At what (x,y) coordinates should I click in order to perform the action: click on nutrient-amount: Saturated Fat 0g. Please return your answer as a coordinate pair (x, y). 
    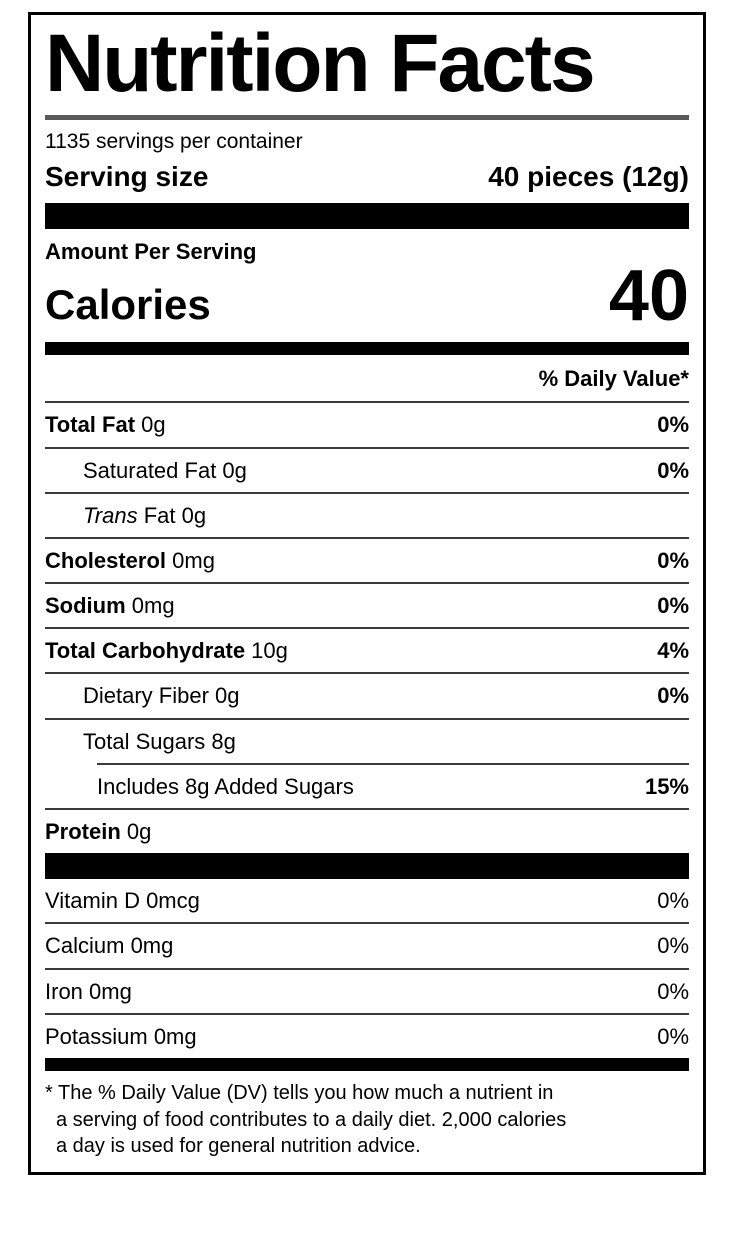
    Looking at the image, I should click on (165, 470).